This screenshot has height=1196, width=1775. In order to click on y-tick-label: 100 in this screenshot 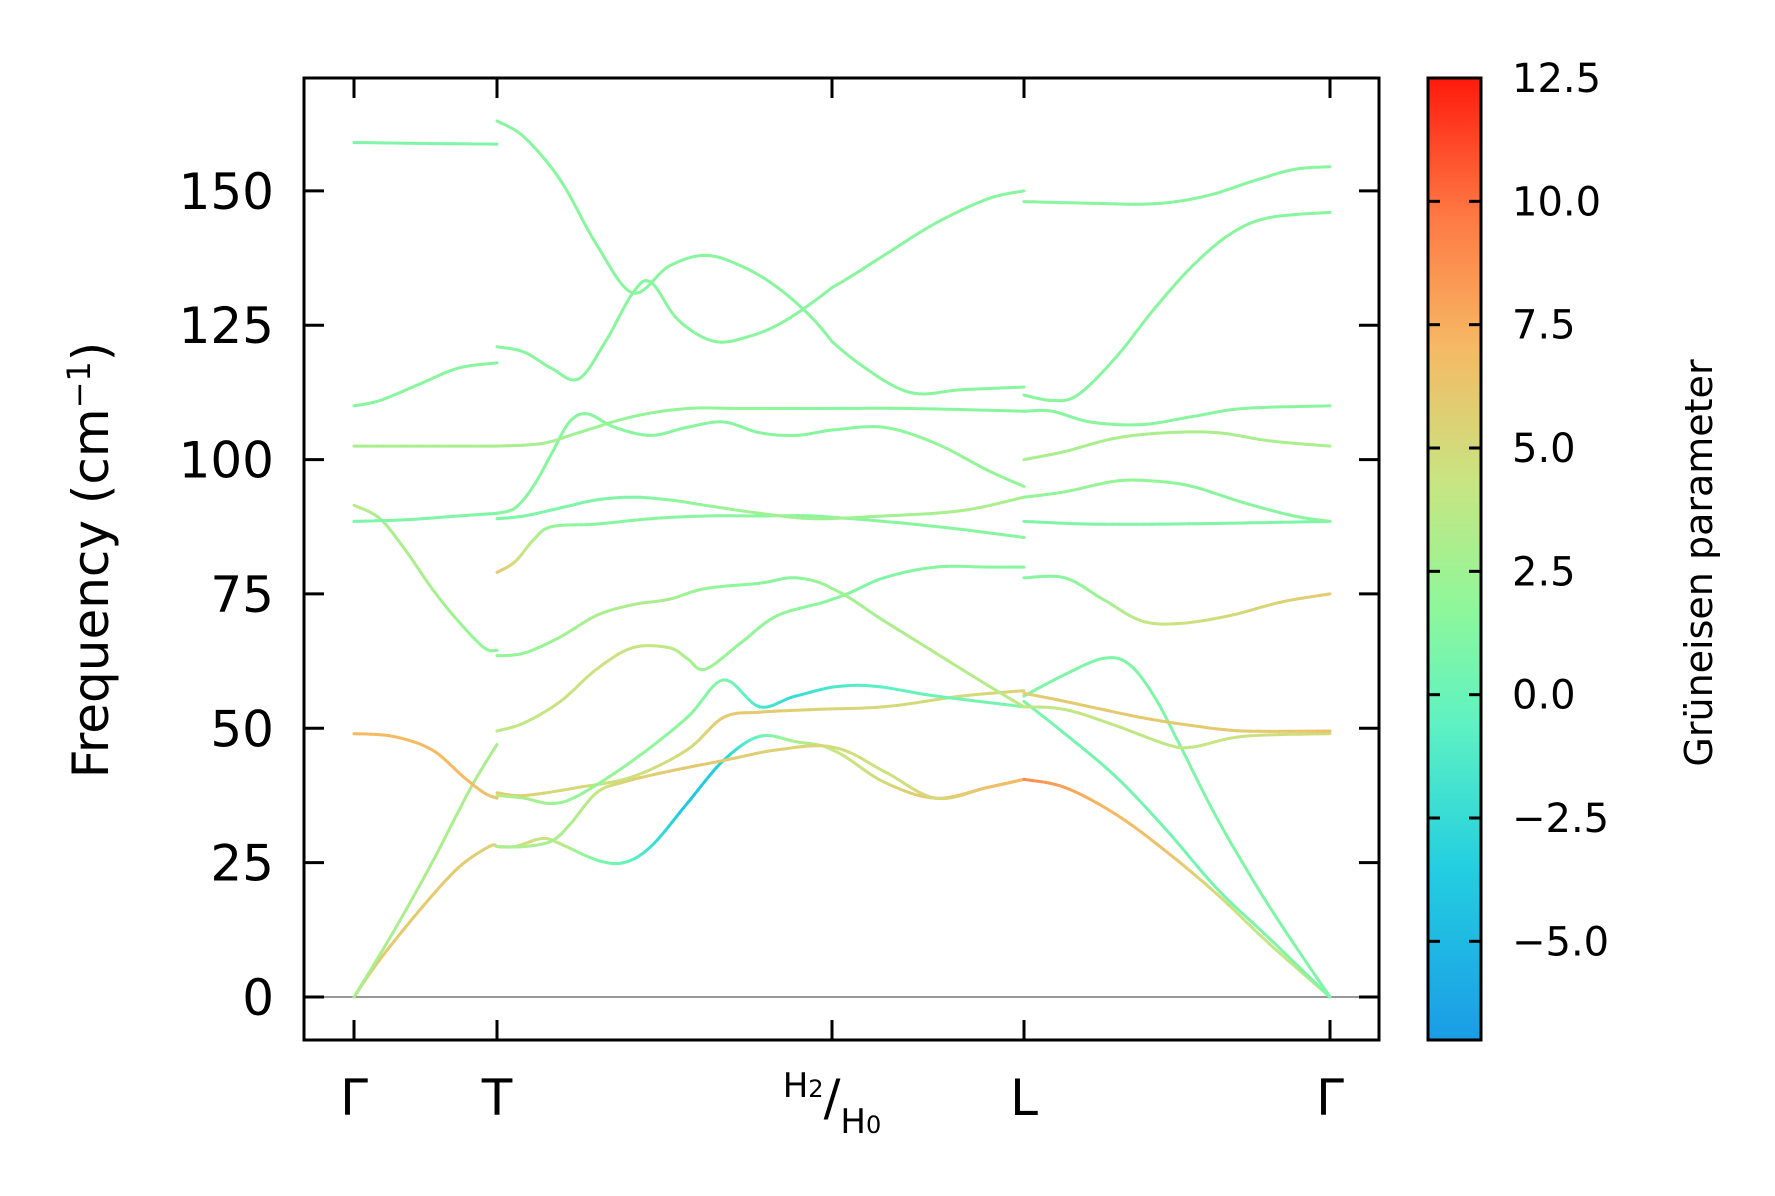, I will do `click(226, 461)`.